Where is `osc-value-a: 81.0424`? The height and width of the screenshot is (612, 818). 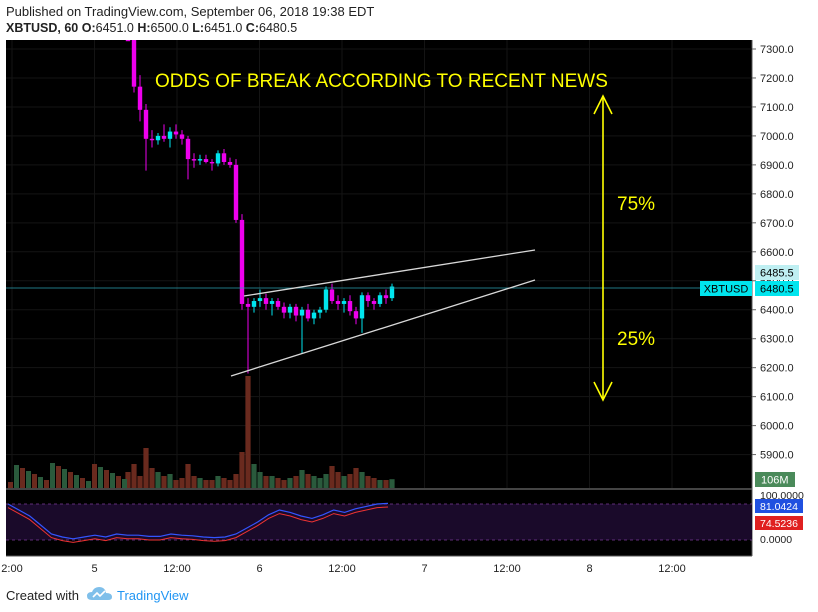
osc-value-a: 81.0424 is located at coordinates (779, 507).